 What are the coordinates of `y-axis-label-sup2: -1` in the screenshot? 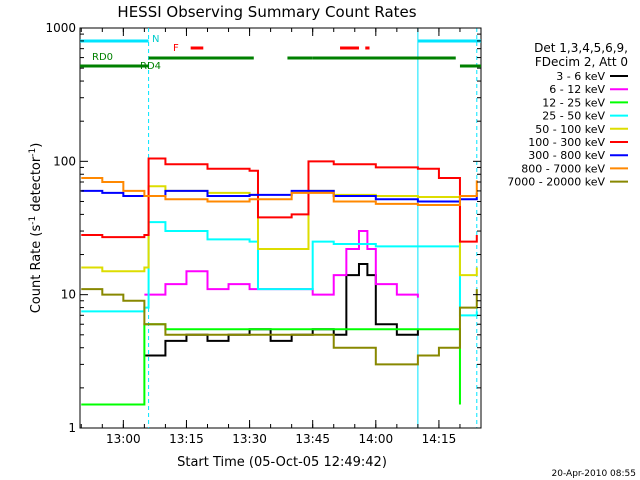 It's located at (33, 152).